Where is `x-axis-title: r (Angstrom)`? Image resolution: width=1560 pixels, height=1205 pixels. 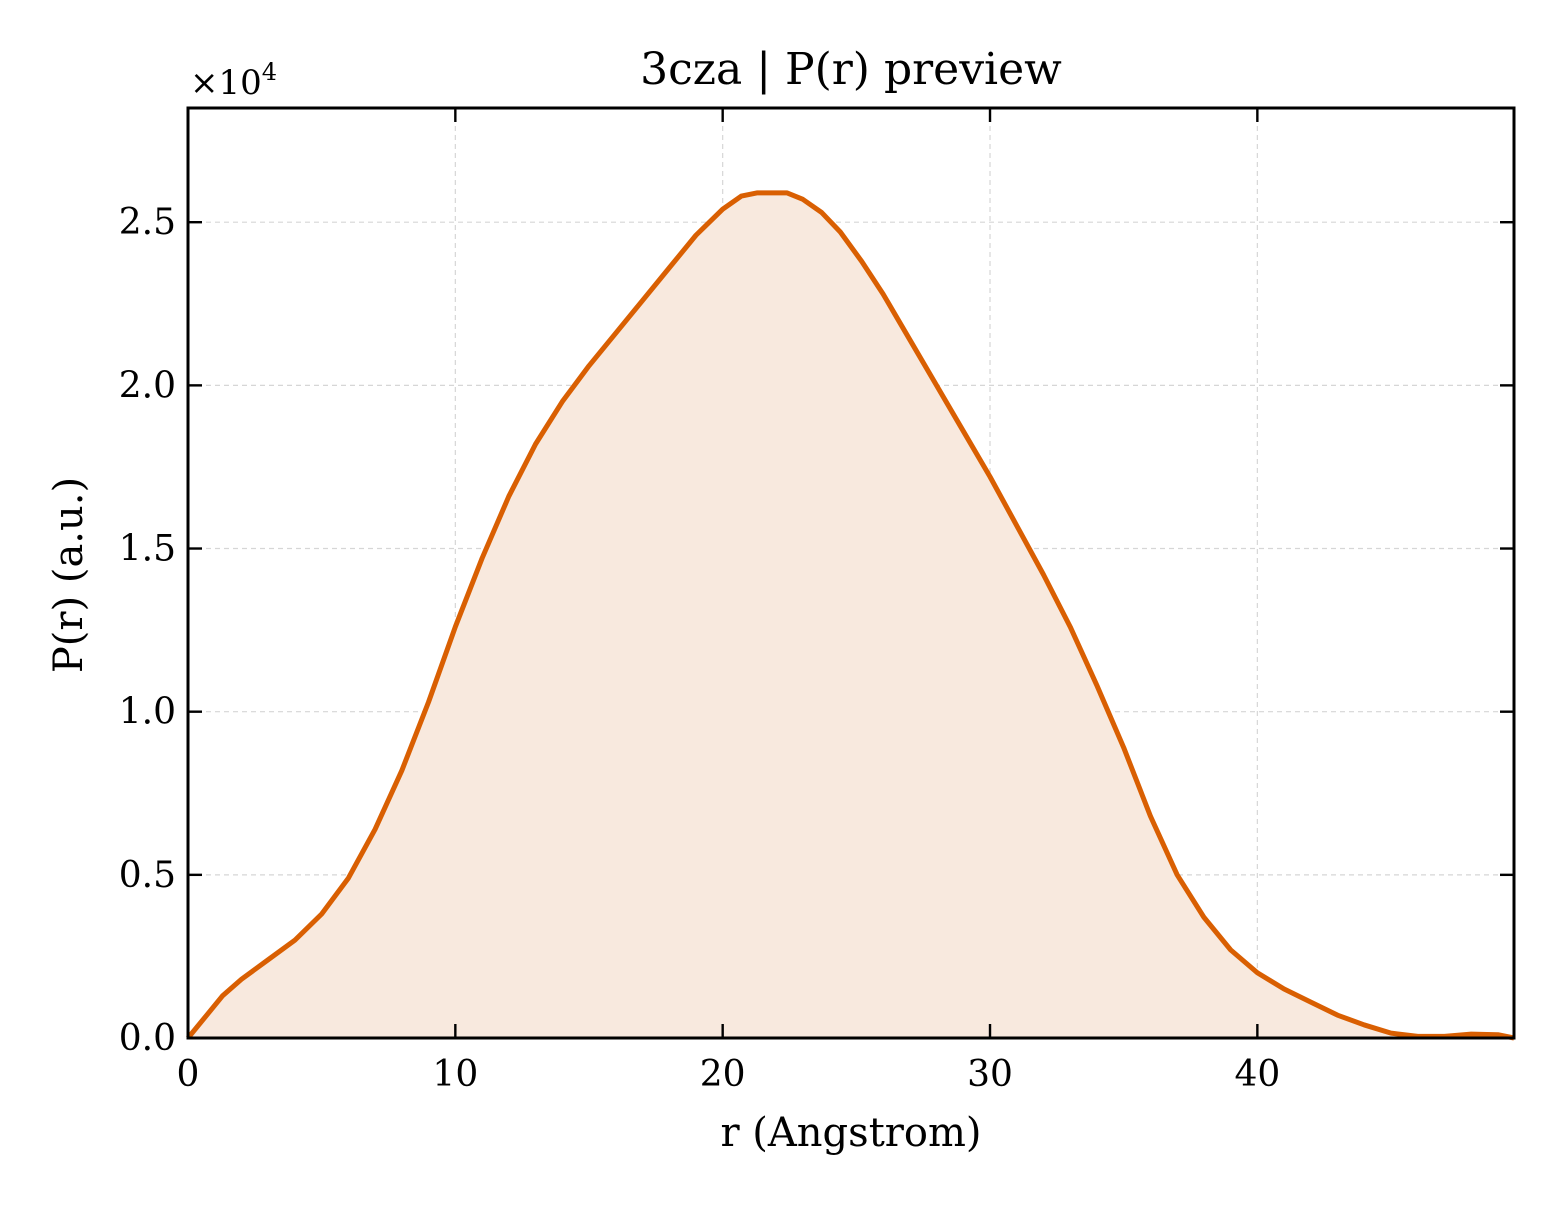 x-axis-title: r (Angstrom) is located at coordinates (850, 1133).